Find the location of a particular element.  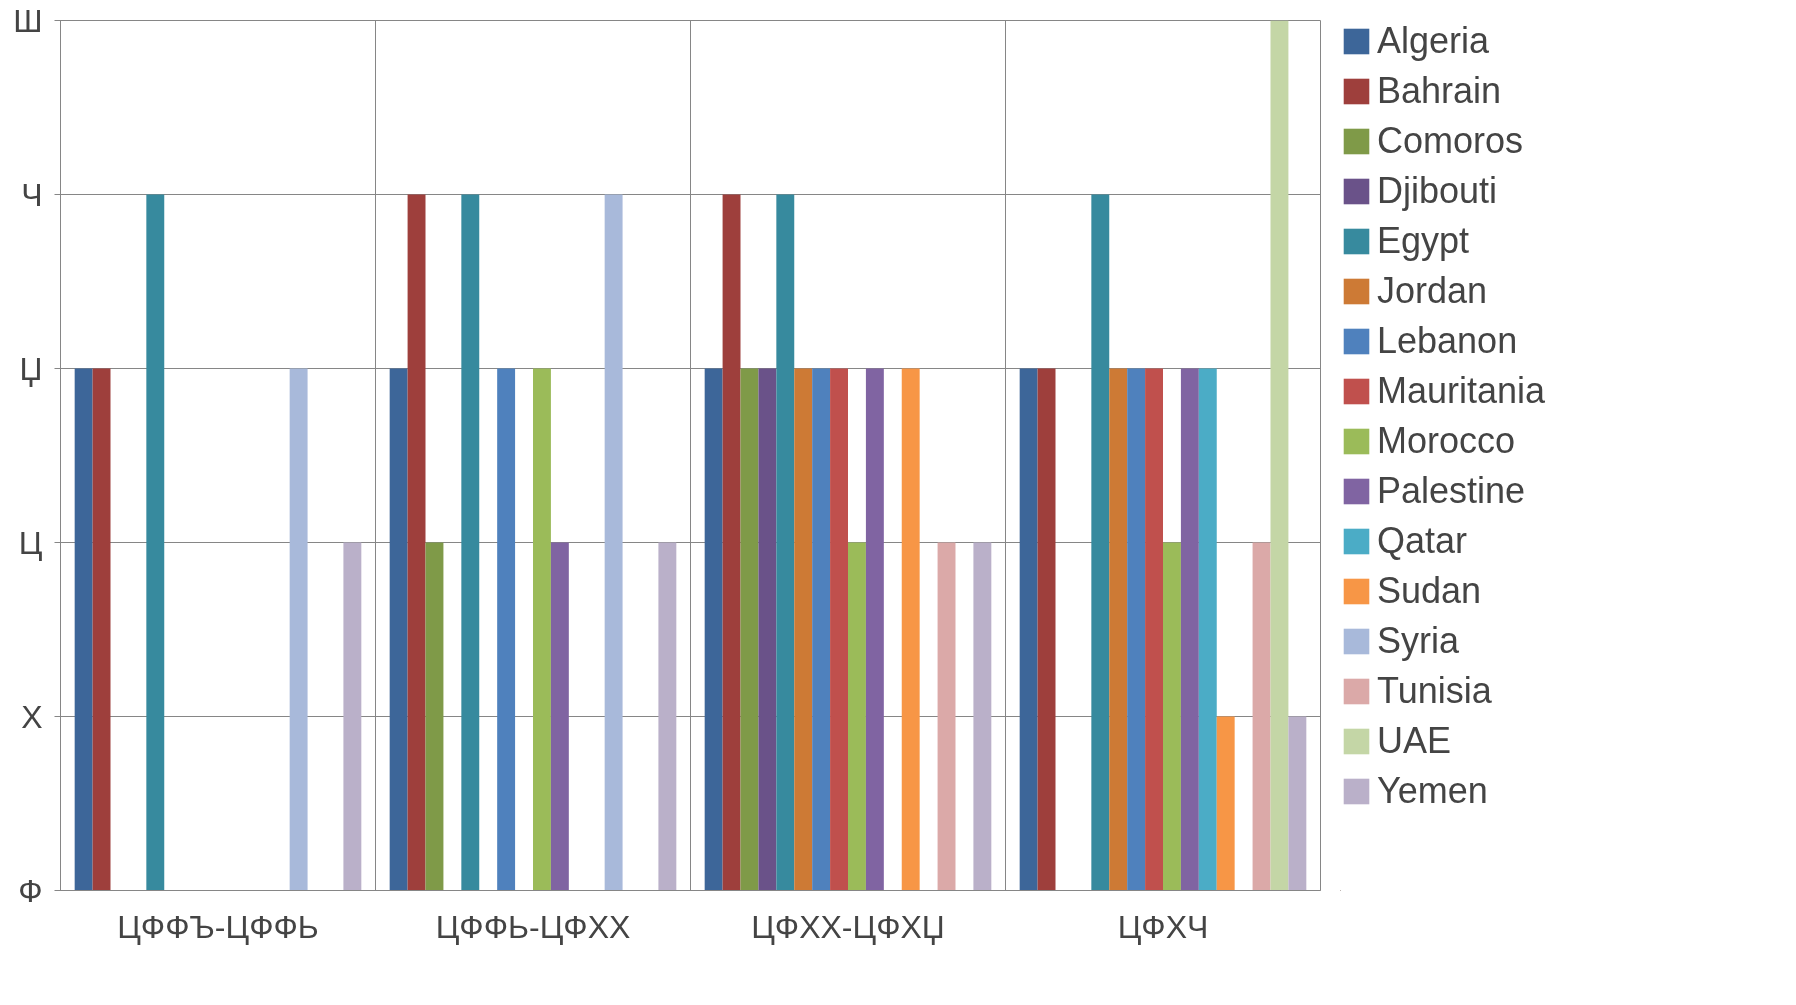

legend-label: Egypt is located at coordinates (1423, 241).